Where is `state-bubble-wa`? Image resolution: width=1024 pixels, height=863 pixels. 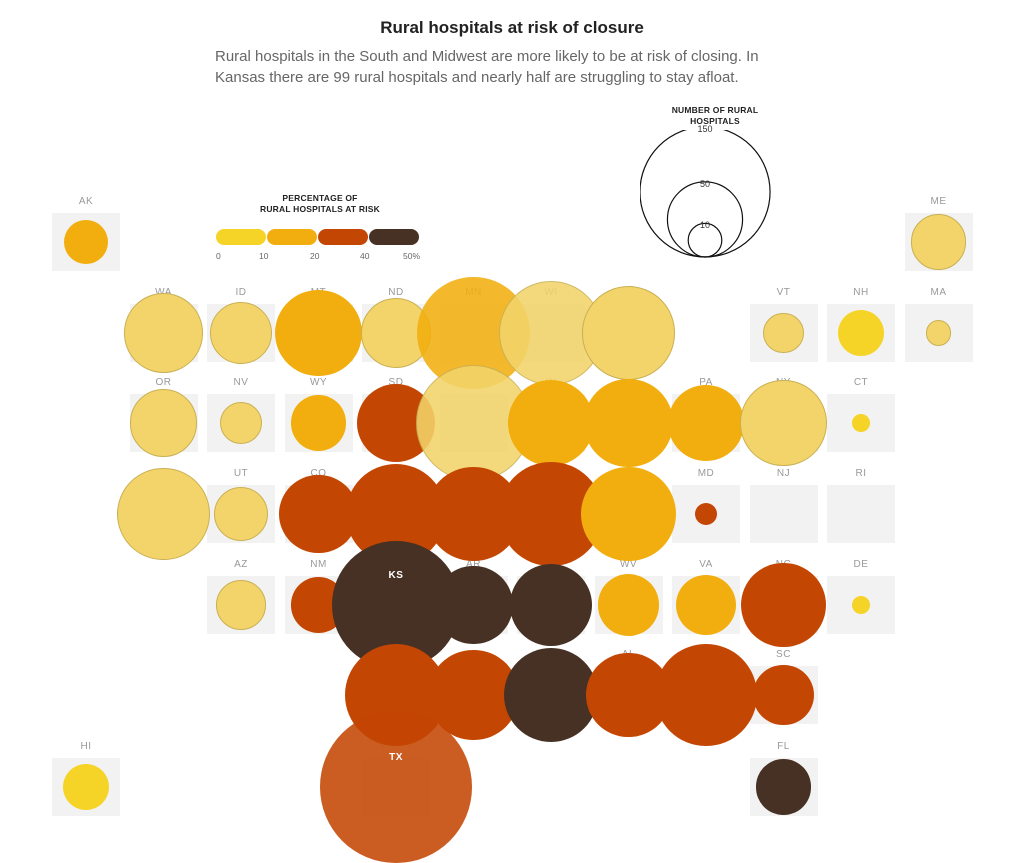 state-bubble-wa is located at coordinates (163, 333).